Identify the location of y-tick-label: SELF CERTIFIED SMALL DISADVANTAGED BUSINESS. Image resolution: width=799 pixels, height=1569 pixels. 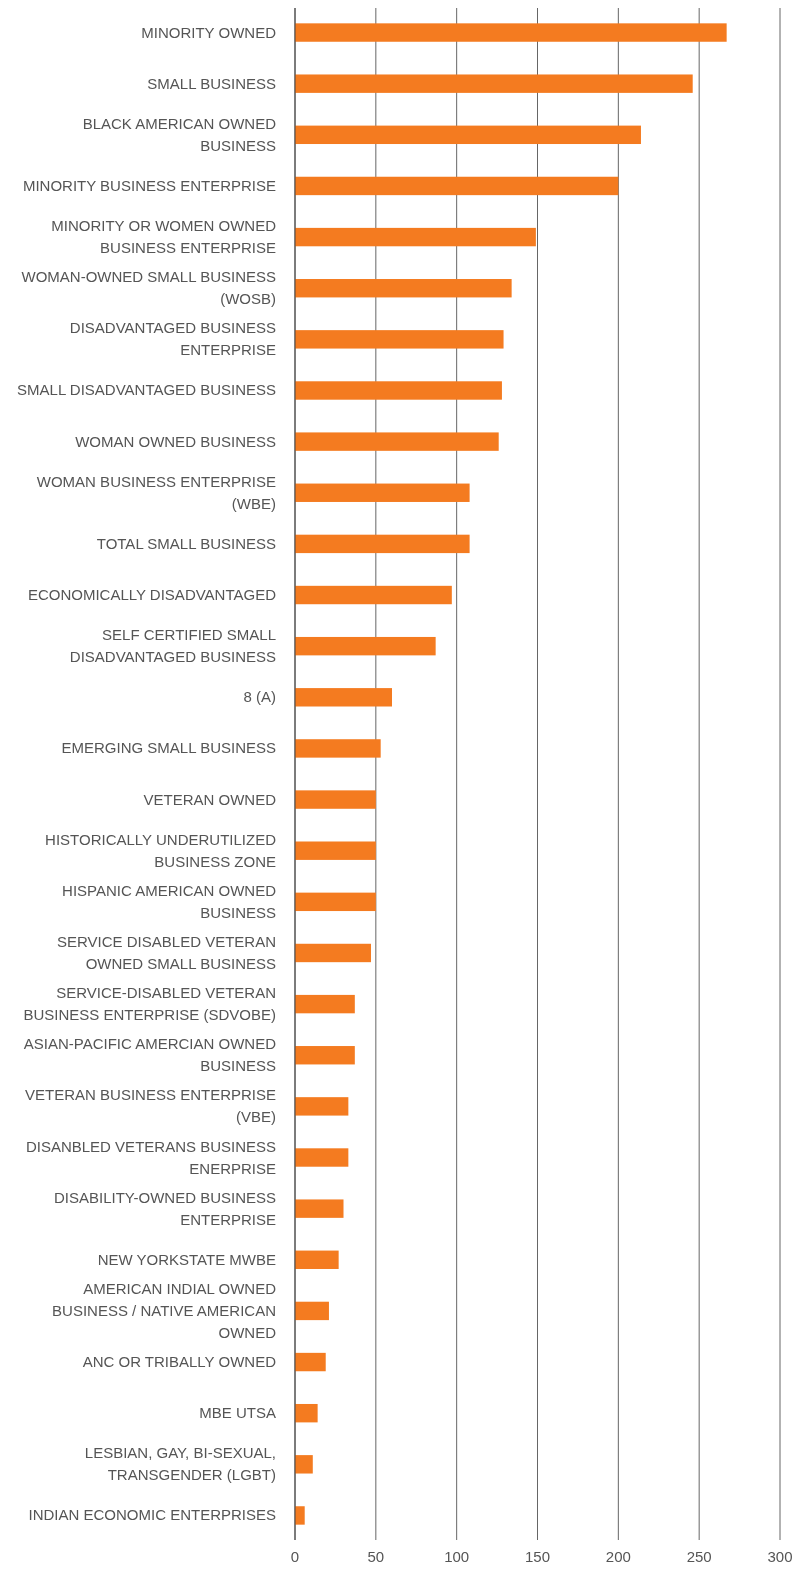
(172, 646).